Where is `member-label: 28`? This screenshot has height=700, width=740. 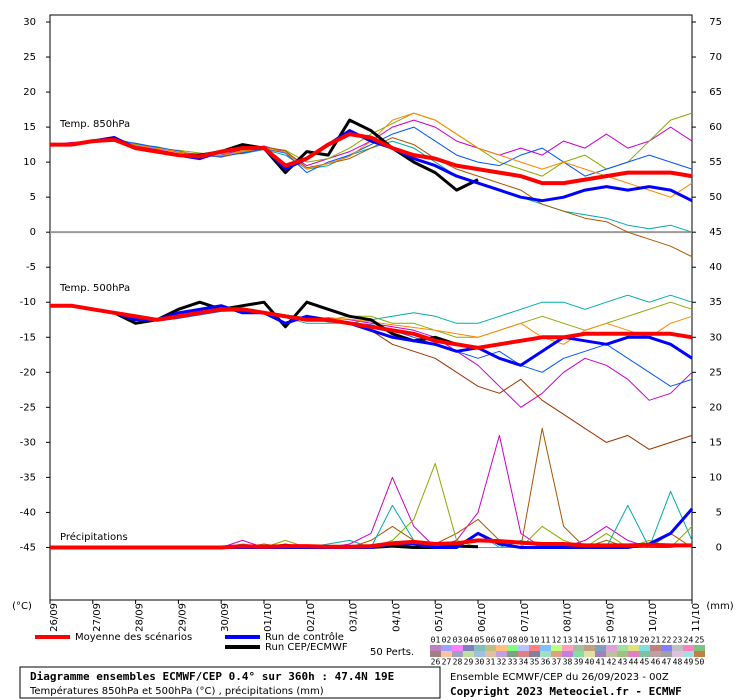 member-label: 28 is located at coordinates (458, 662).